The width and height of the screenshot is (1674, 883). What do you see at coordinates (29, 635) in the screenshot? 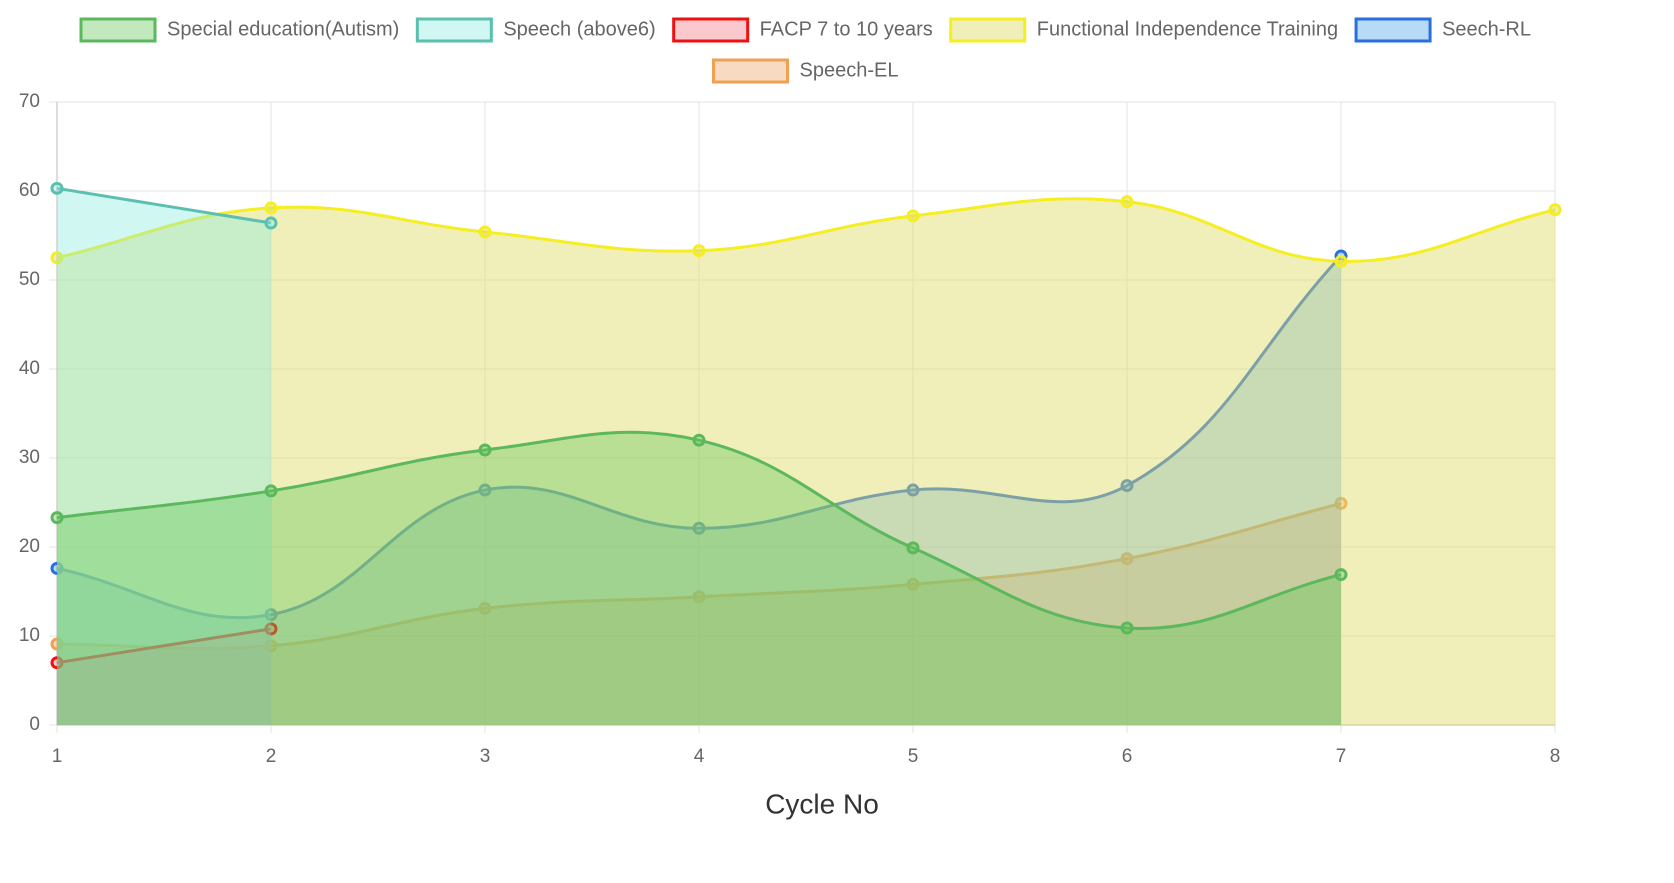
I see `y-tick-label: 10` at bounding box center [29, 635].